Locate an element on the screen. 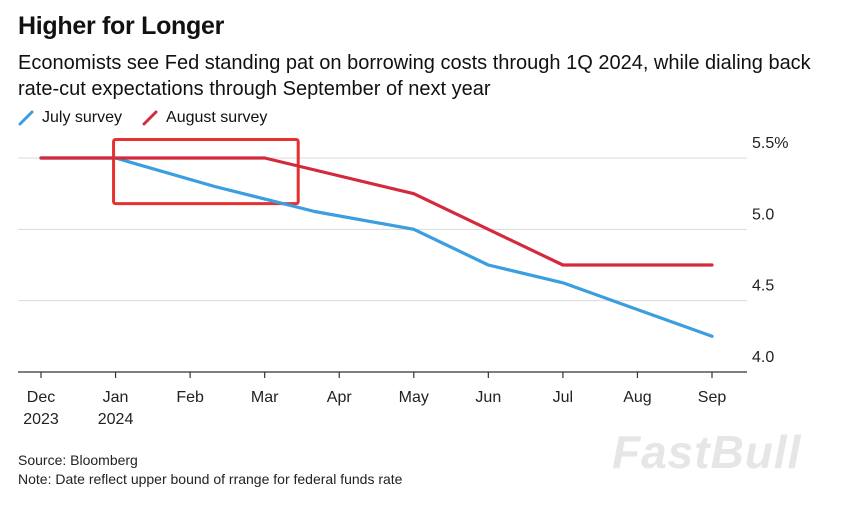 The width and height of the screenshot is (864, 515). y-tick-label: 5.0 is located at coordinates (763, 214).